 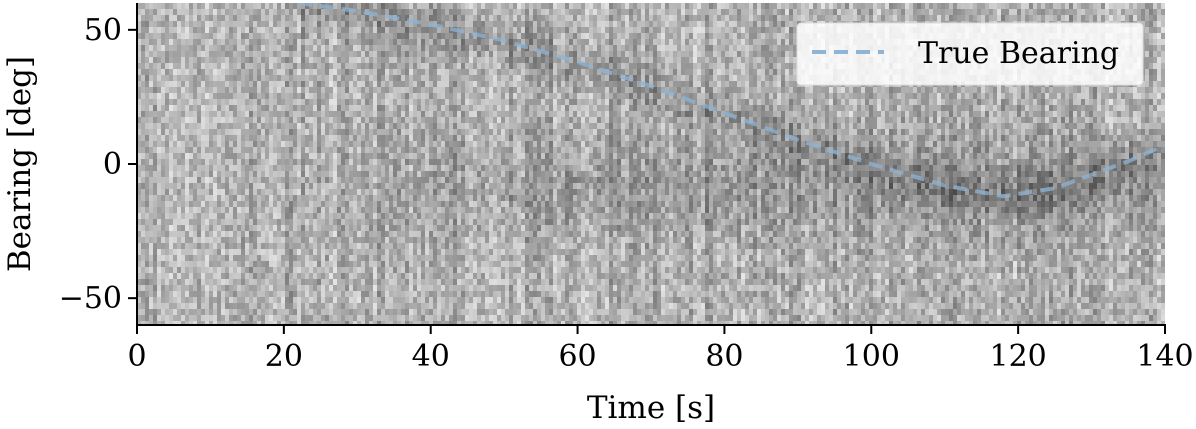 I want to click on x-tick-label: 20, so click(x=284, y=356).